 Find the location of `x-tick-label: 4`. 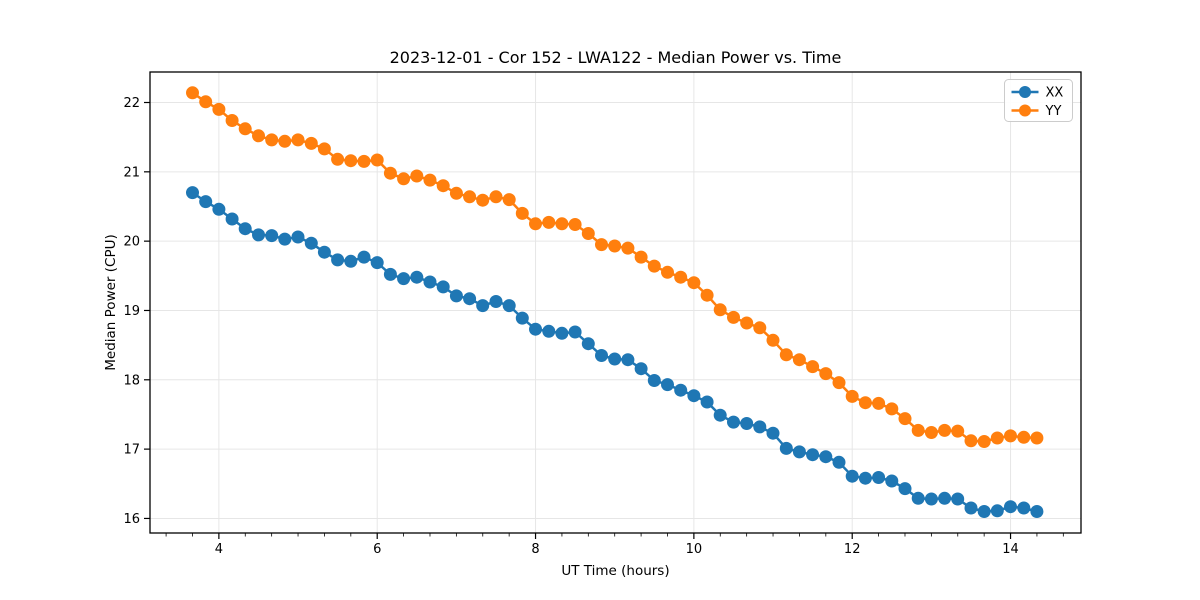

x-tick-label: 4 is located at coordinates (219, 549).